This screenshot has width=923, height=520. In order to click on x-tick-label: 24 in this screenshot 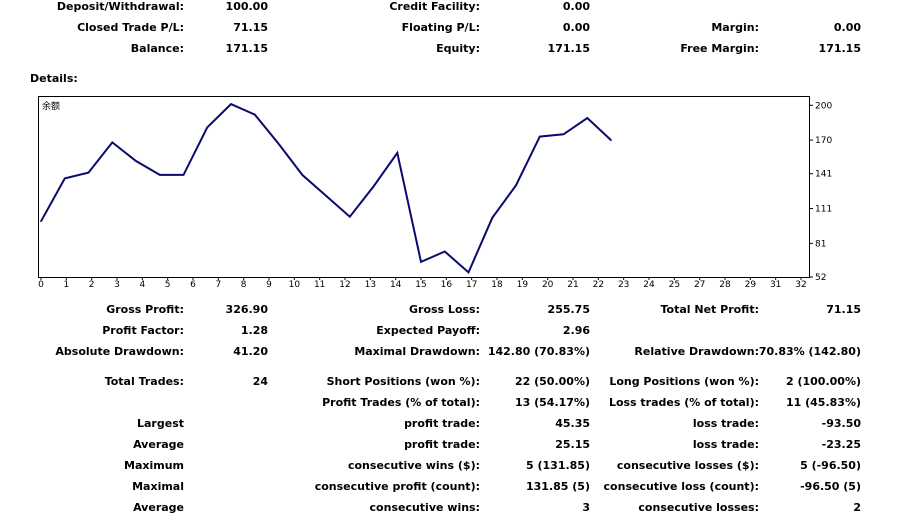, I will do `click(649, 285)`.